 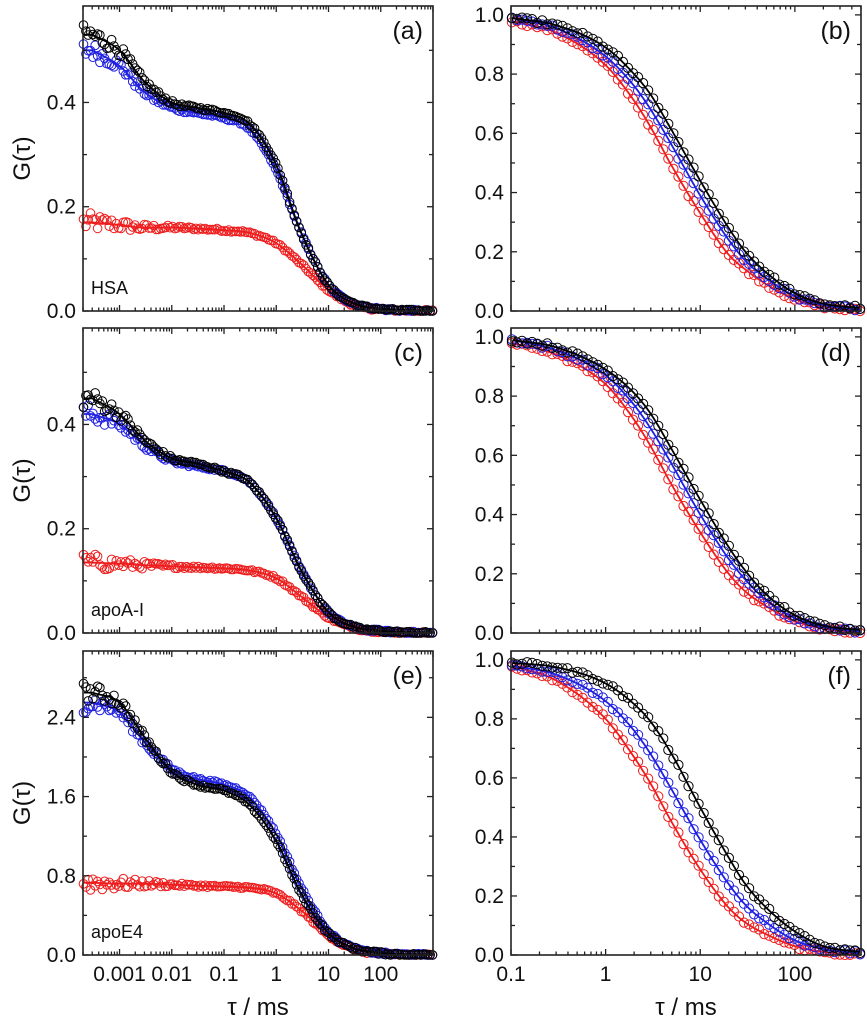 What do you see at coordinates (258, 803) in the screenshot?
I see `plot-frame` at bounding box center [258, 803].